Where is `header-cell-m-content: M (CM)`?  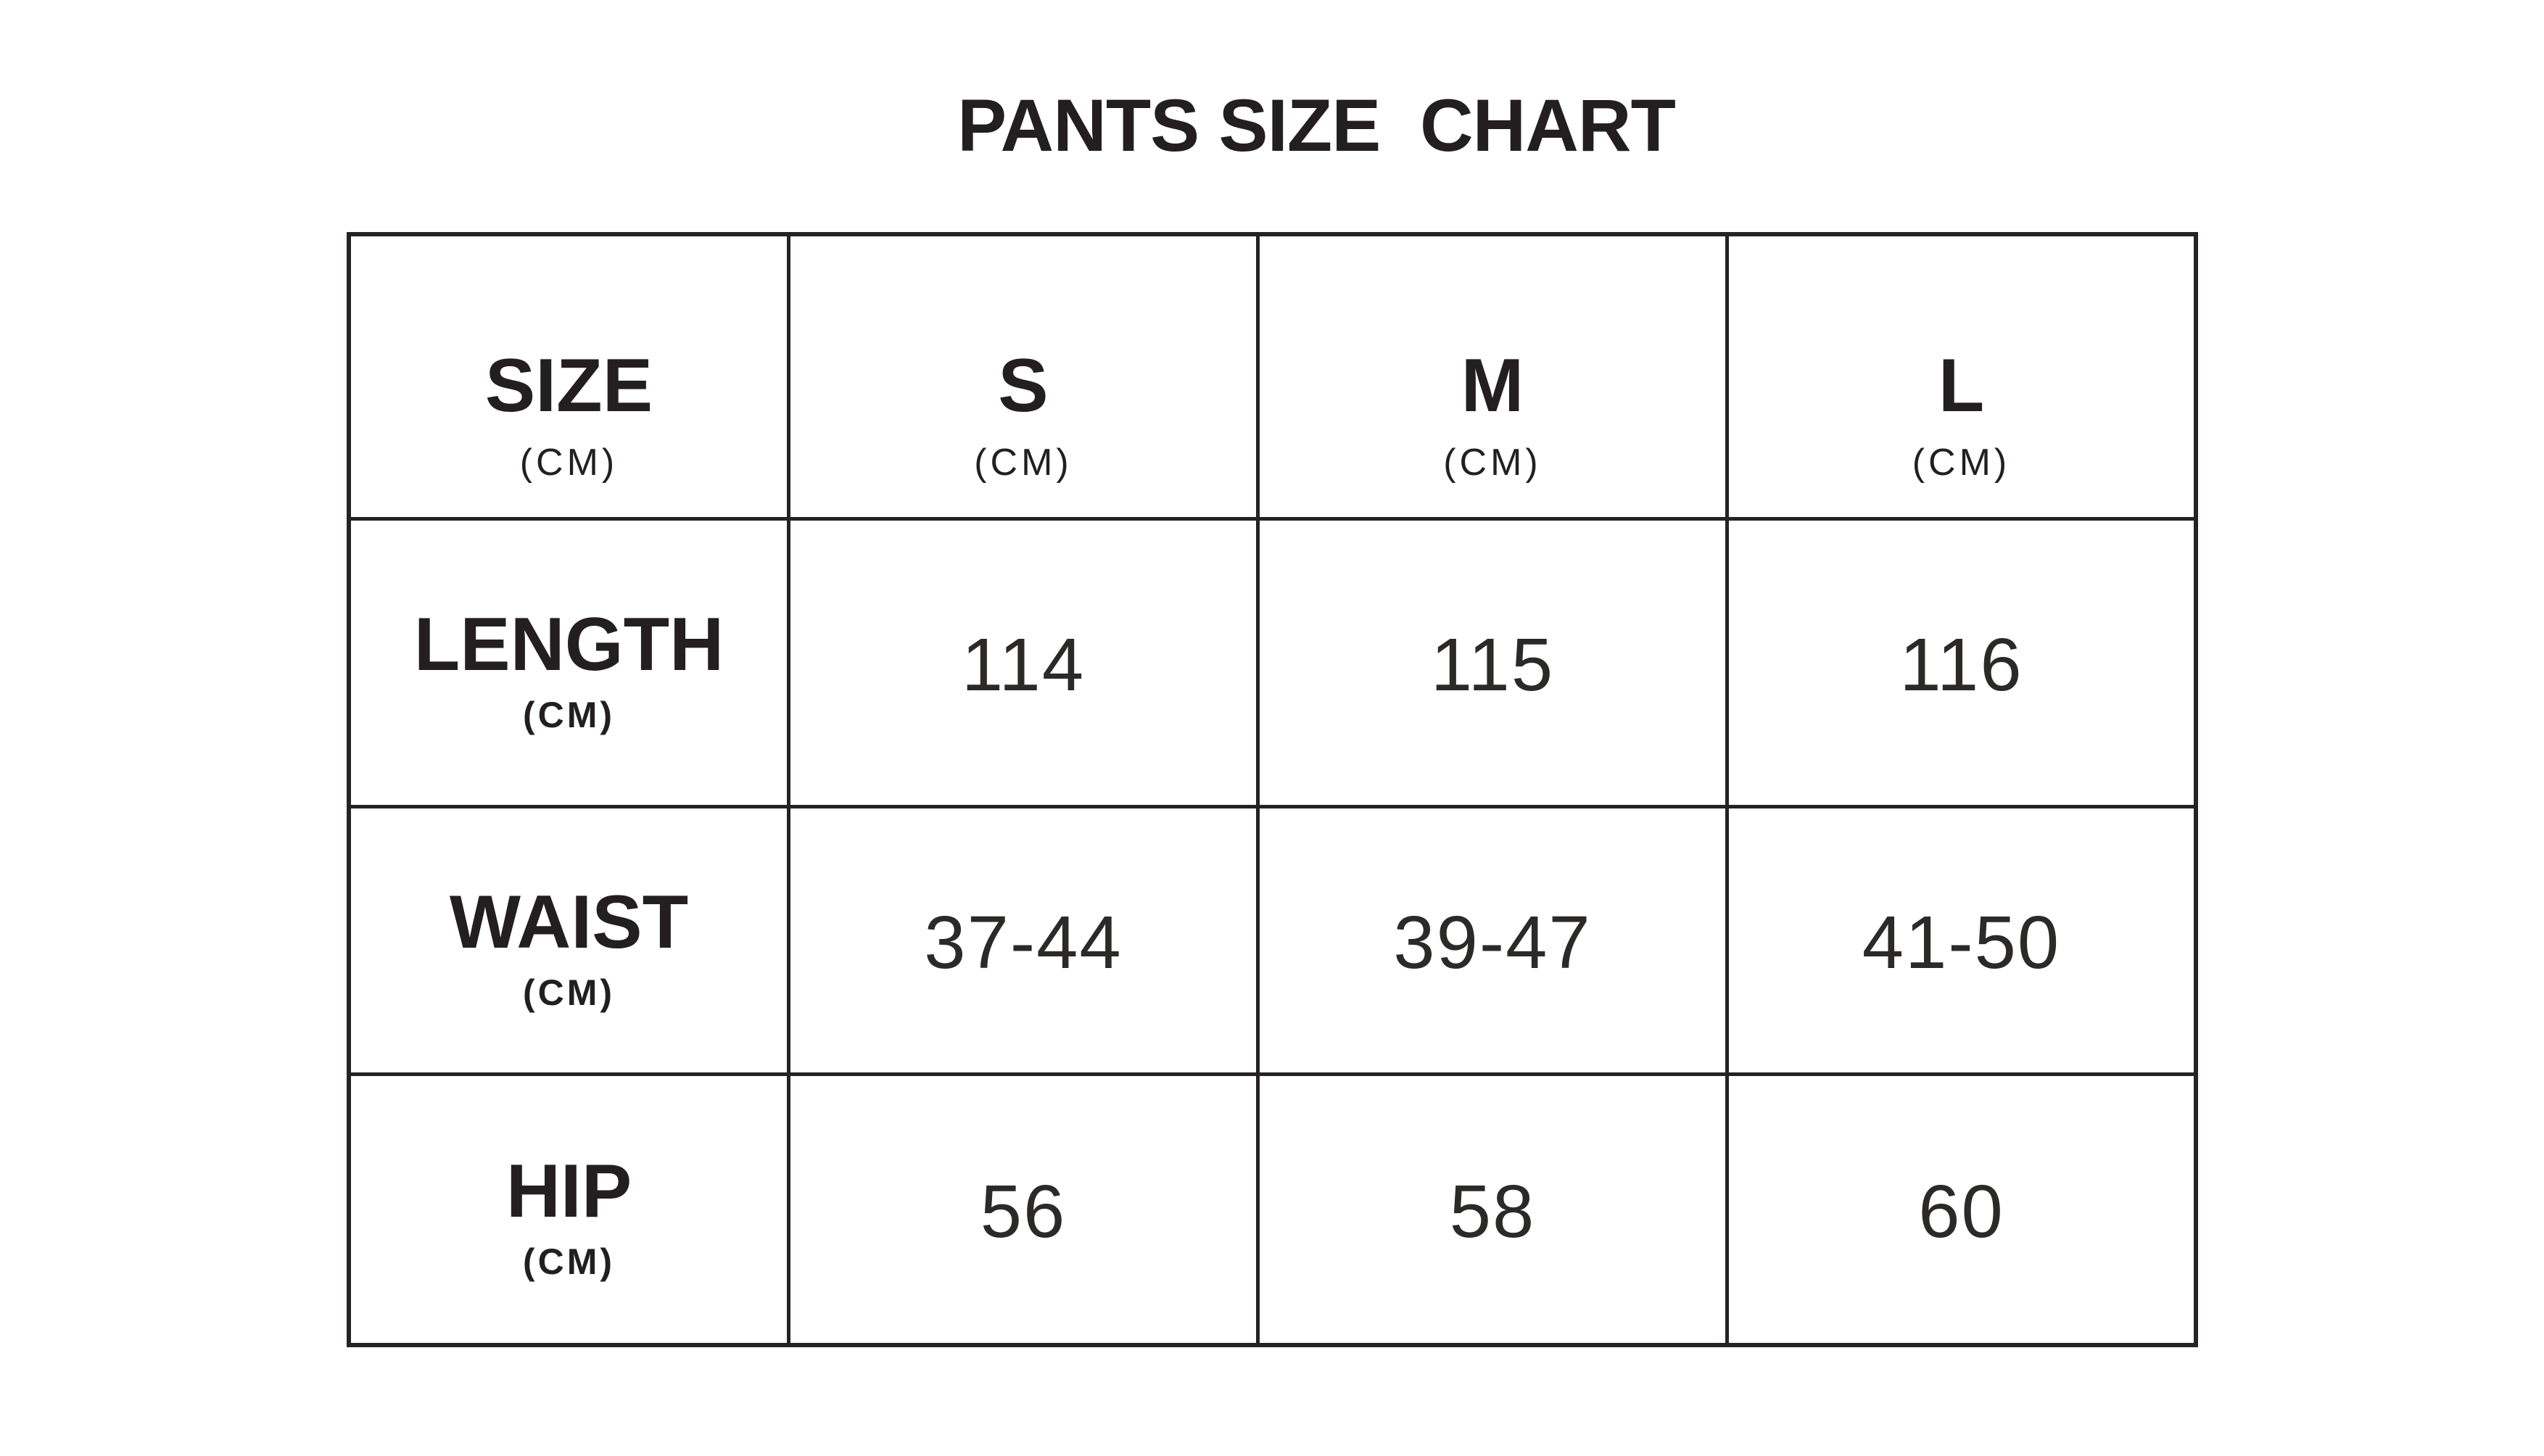 header-cell-m-content: M (CM) is located at coordinates (1493, 415).